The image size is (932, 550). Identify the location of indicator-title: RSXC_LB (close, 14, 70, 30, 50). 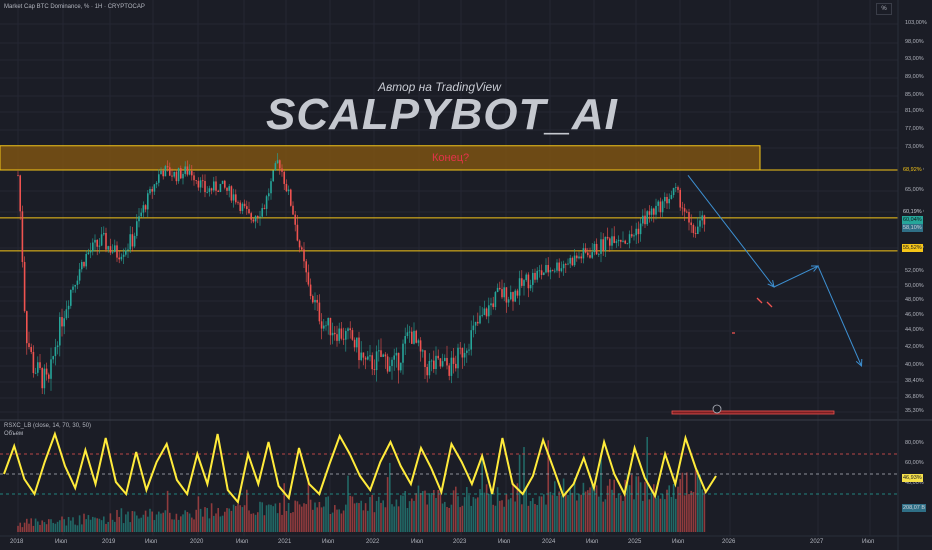
(48, 426).